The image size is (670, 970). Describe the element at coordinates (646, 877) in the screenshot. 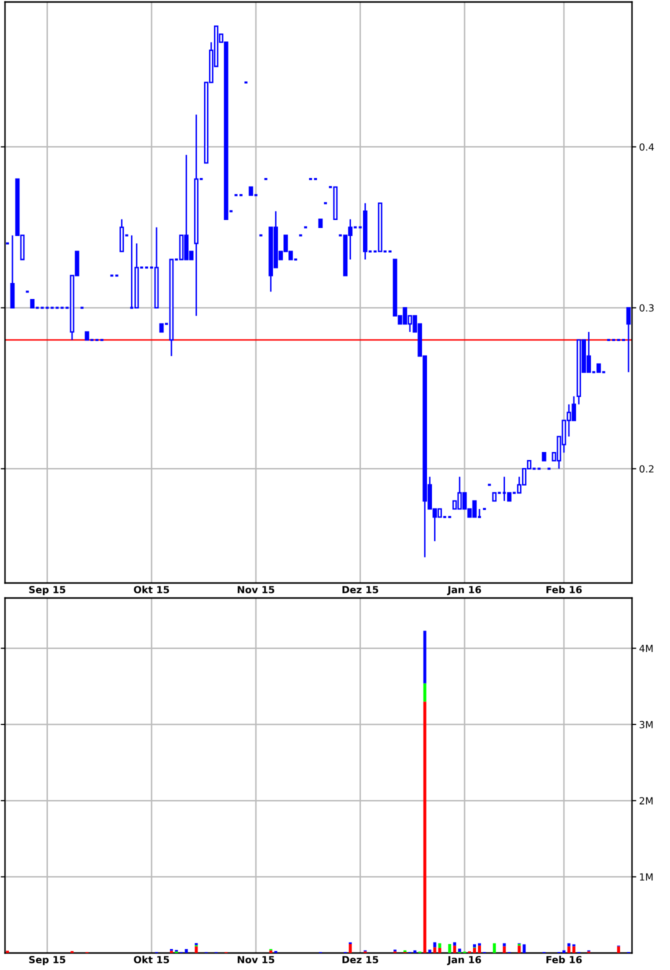

I see `y-tick-label: 1M` at that location.